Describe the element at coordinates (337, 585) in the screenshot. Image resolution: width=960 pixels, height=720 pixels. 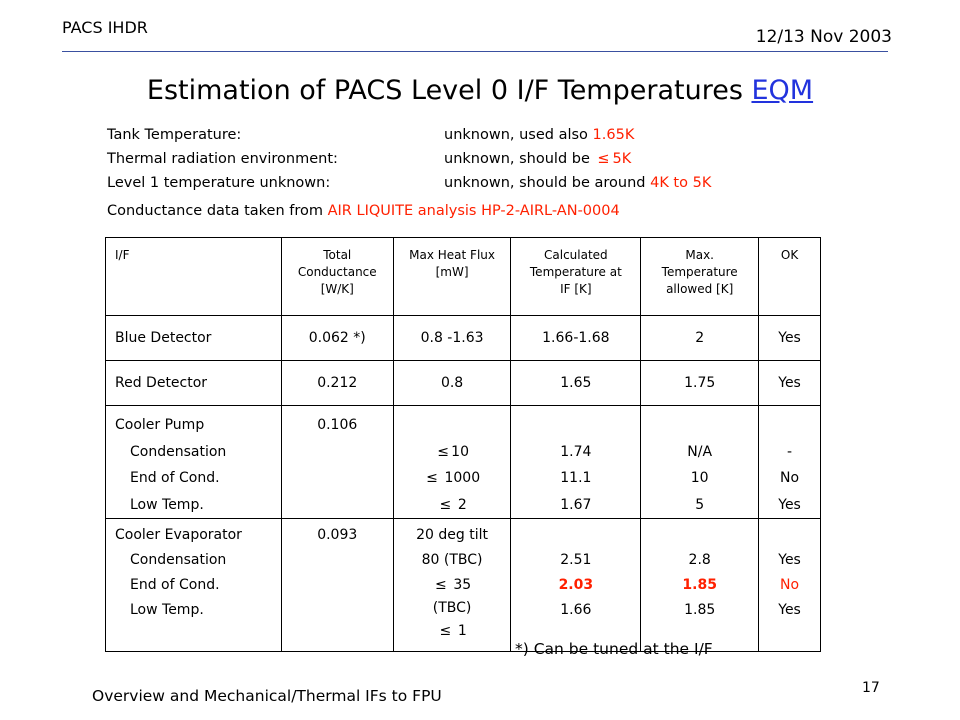
I see `cell-conductance: 0.093` at that location.